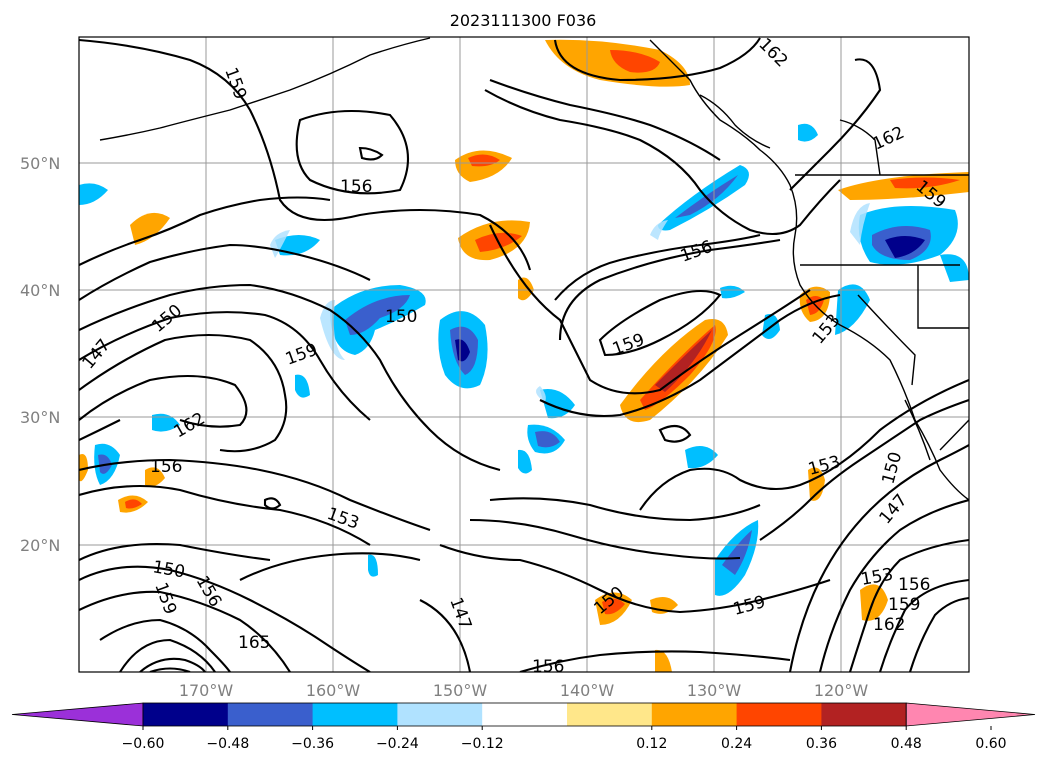 This screenshot has width=1047, height=765. What do you see at coordinates (143, 744) in the screenshot?
I see `colorbar-tick-label: −0.60` at bounding box center [143, 744].